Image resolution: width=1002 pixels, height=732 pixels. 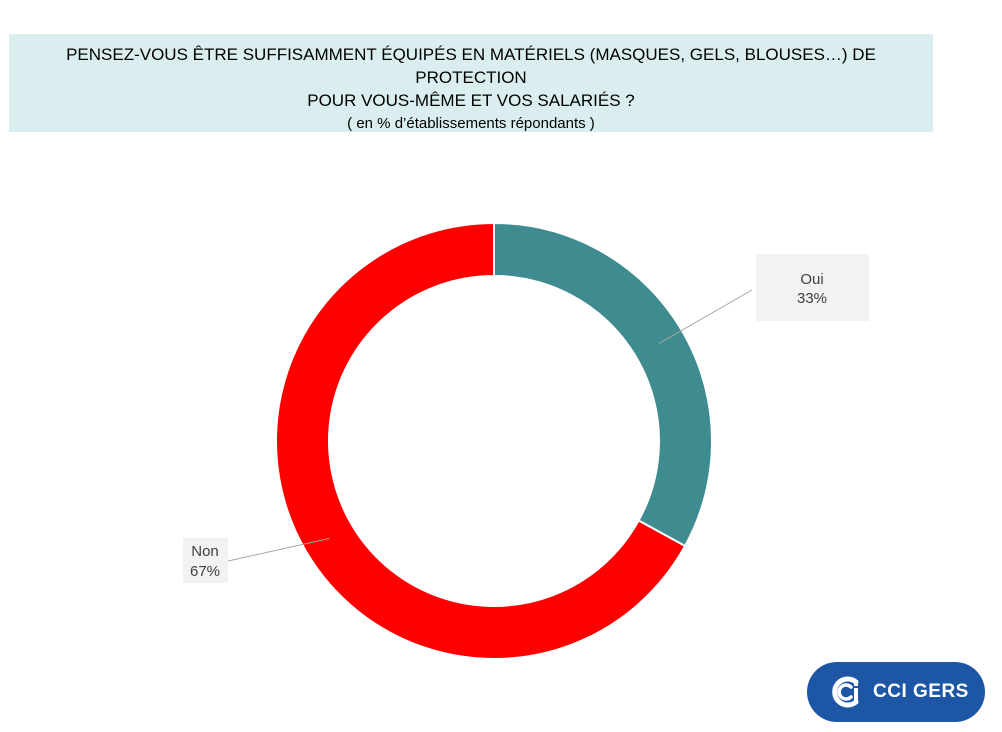 What do you see at coordinates (278, 549) in the screenshot?
I see `leader-line-non` at bounding box center [278, 549].